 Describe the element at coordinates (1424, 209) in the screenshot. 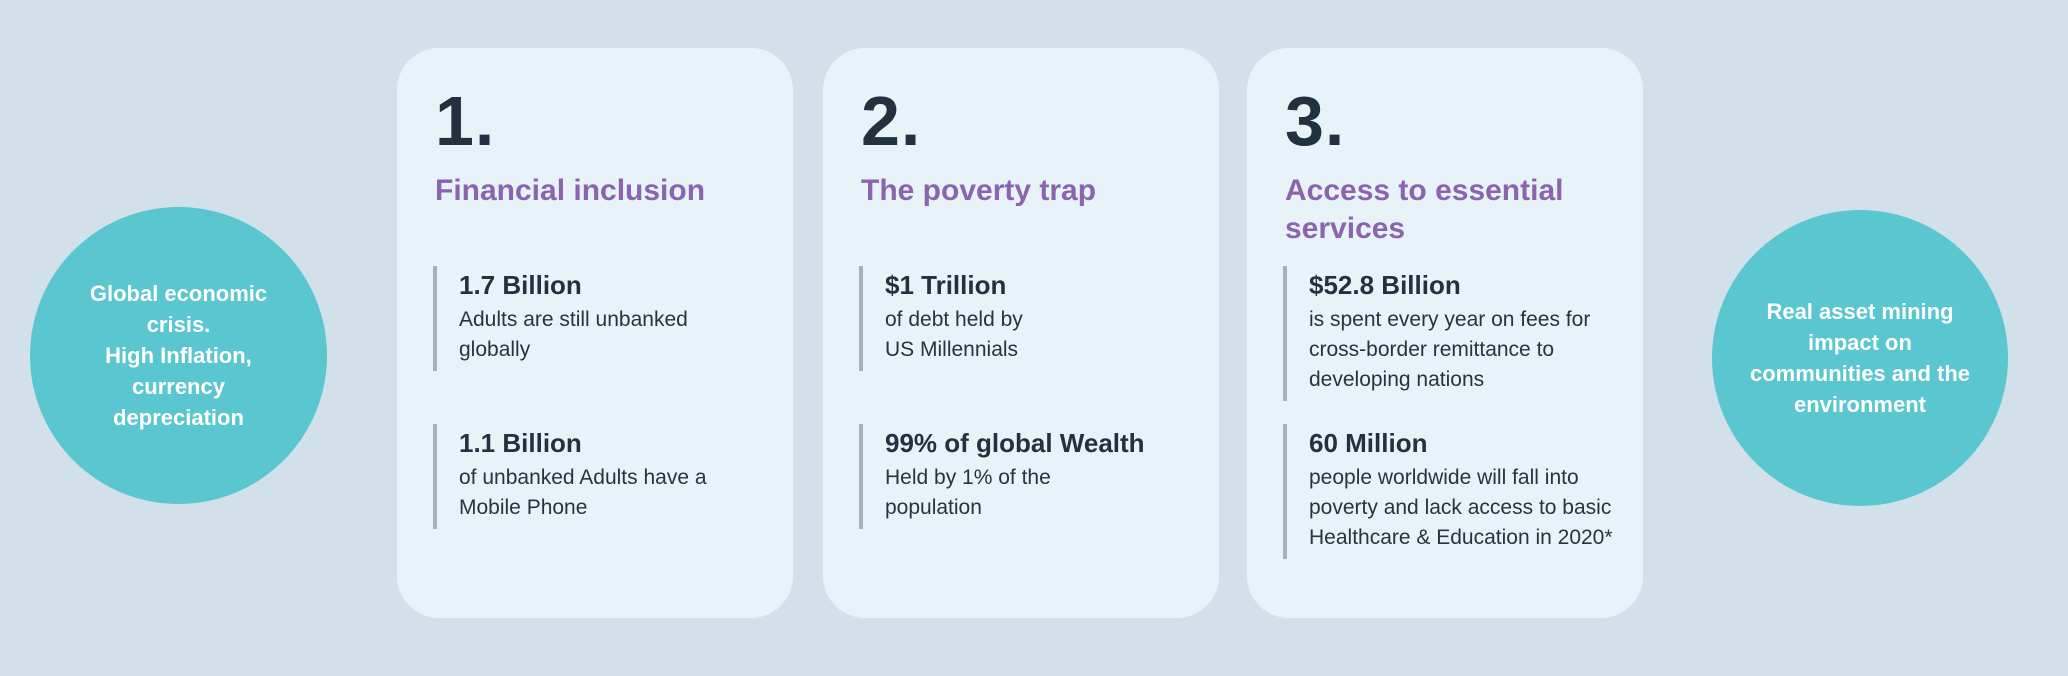

I see `card-title-access-essential-services: Access to essential services` at that location.